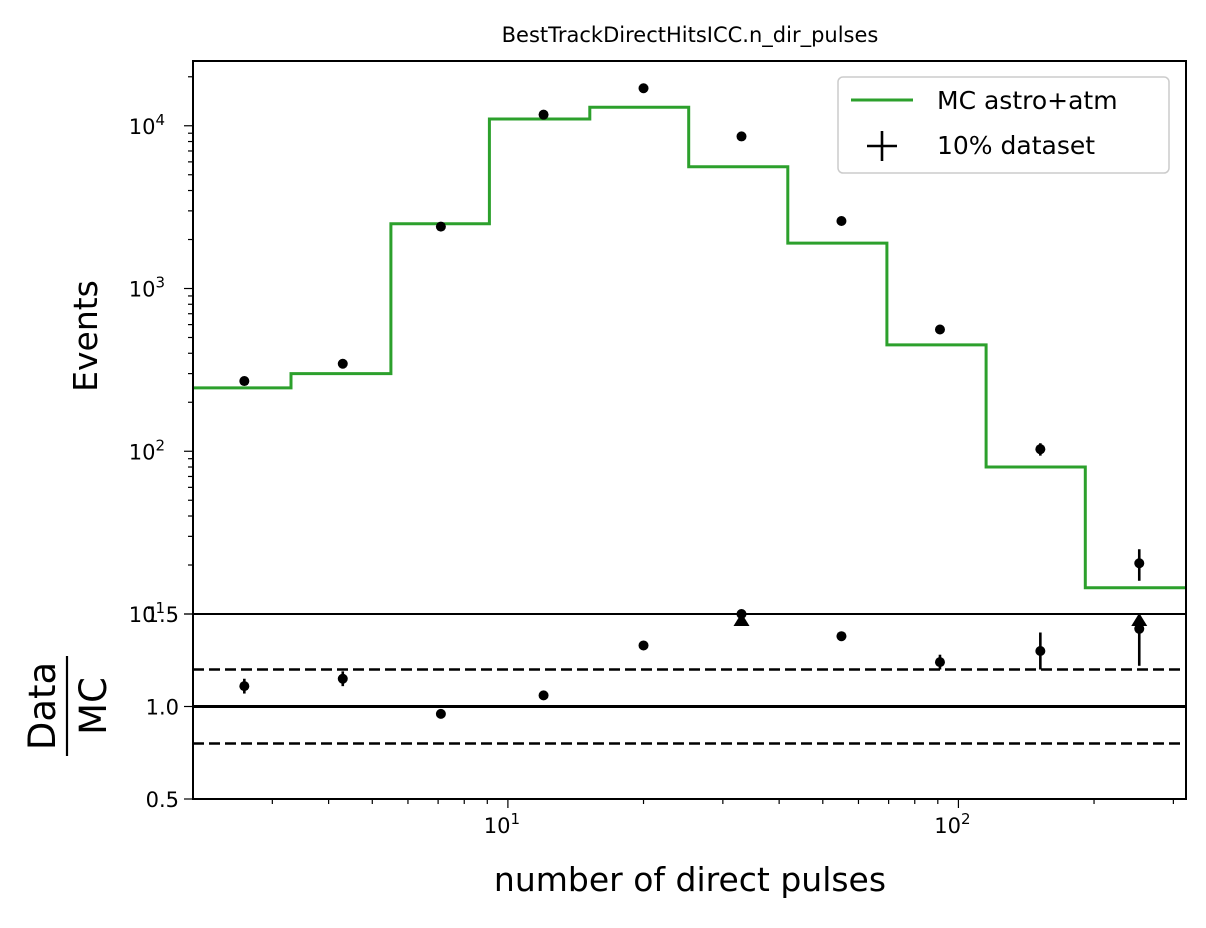 The height and width of the screenshot is (928, 1206). Describe the element at coordinates (1003, 125) in the screenshot. I see `legend-box` at that location.